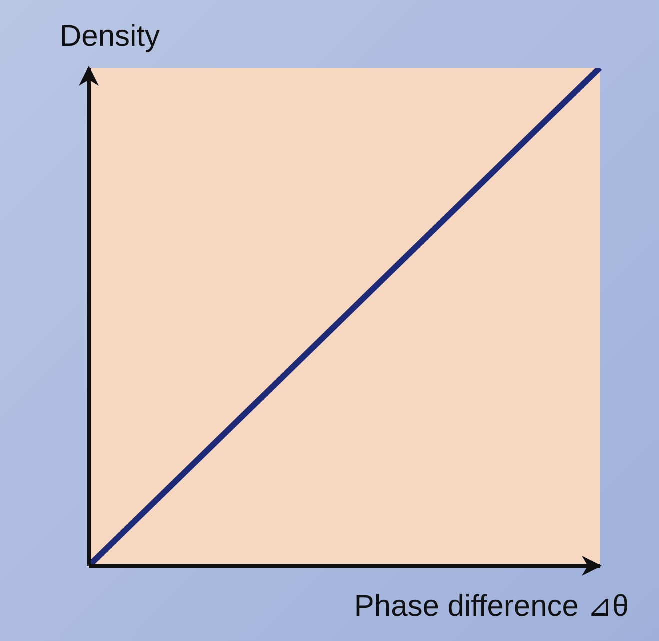 Image resolution: width=659 pixels, height=641 pixels. Describe the element at coordinates (110, 37) in the screenshot. I see `y-axis-title: Density` at that location.